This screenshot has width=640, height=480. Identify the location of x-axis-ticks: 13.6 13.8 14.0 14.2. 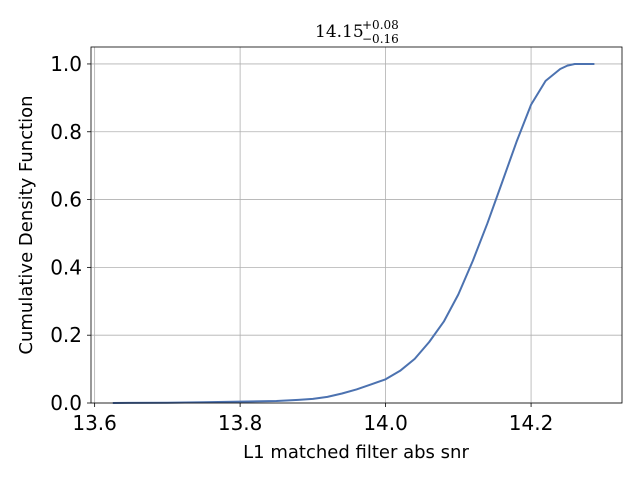
(312, 419).